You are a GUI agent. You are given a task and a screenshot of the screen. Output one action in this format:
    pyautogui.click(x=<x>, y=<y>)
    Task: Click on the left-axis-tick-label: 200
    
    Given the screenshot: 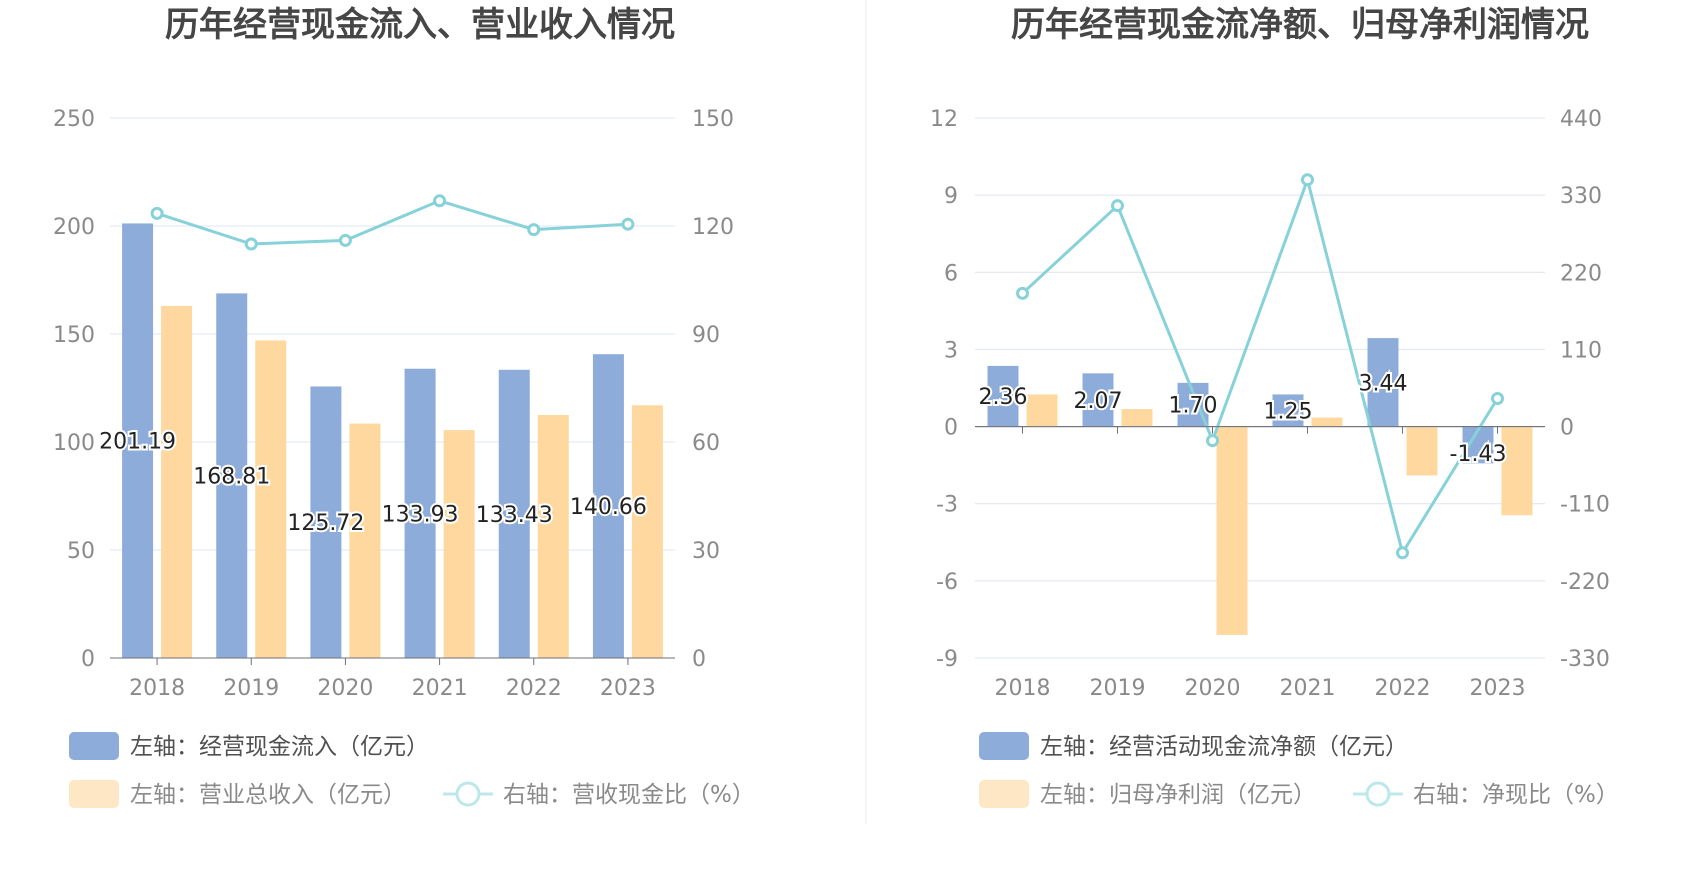 What is the action you would take?
    pyautogui.click(x=74, y=227)
    